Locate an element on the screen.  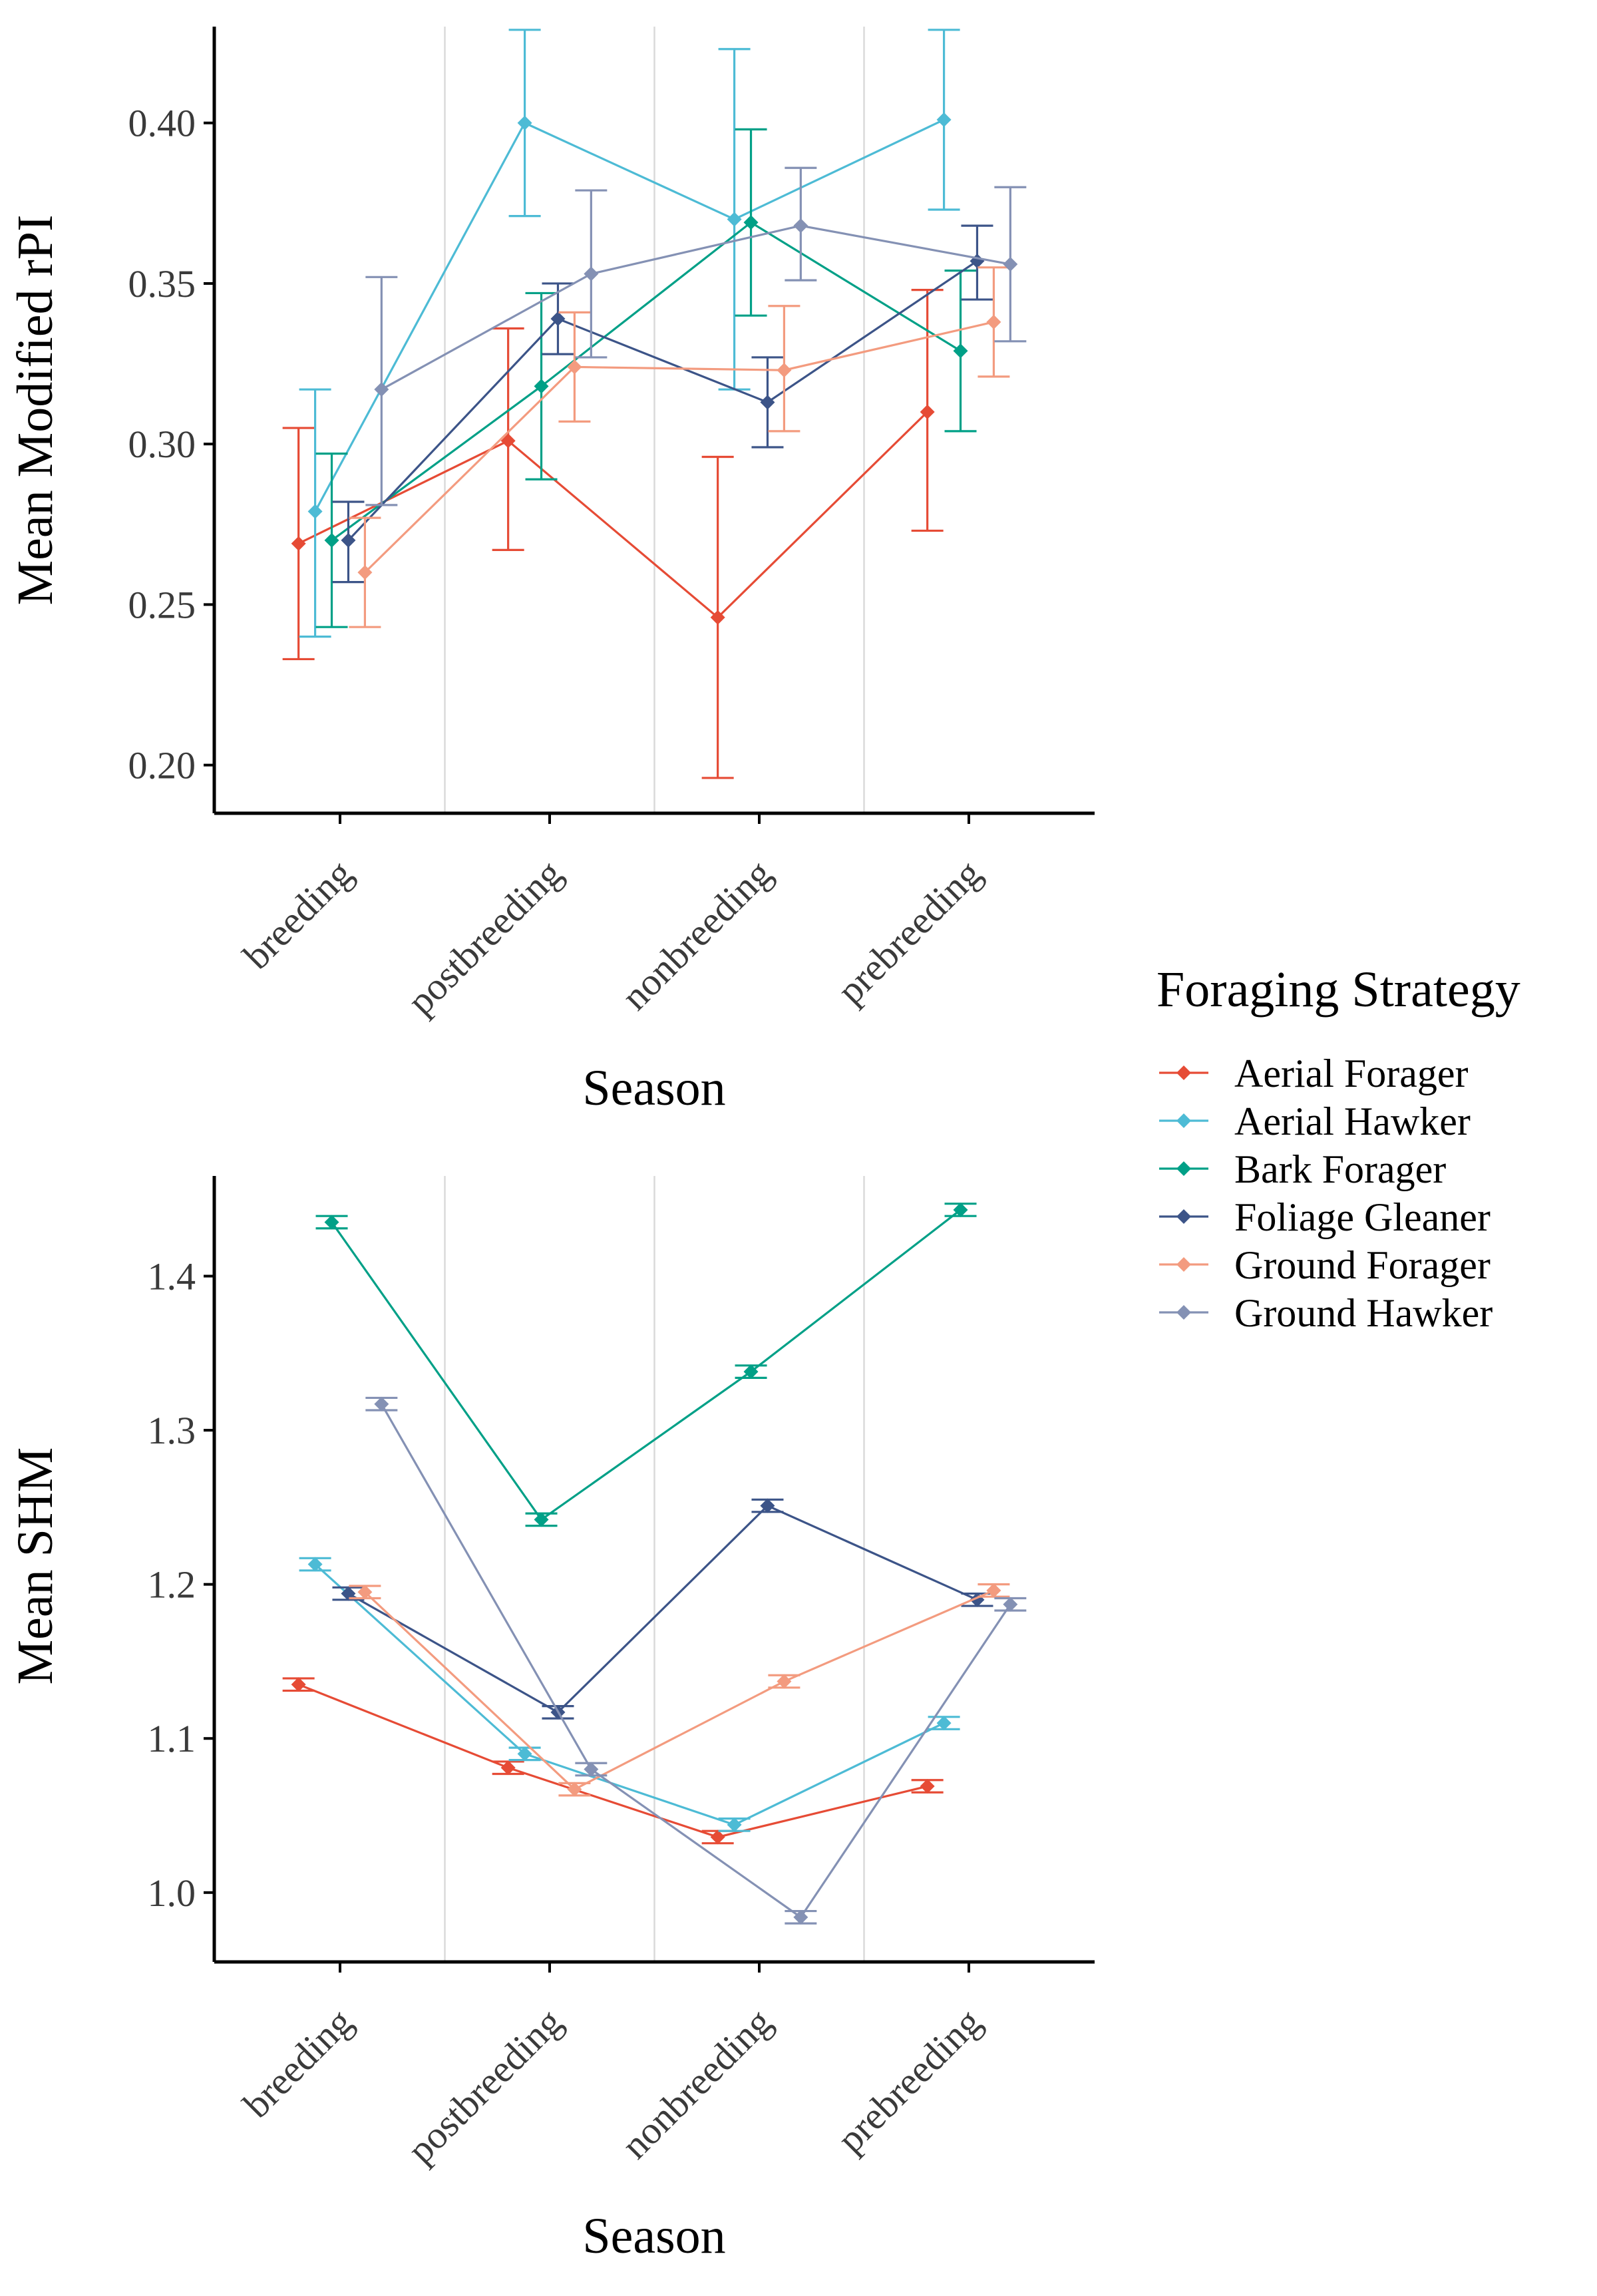
rpi-y-tick-label: 0.35 is located at coordinates (162, 283).